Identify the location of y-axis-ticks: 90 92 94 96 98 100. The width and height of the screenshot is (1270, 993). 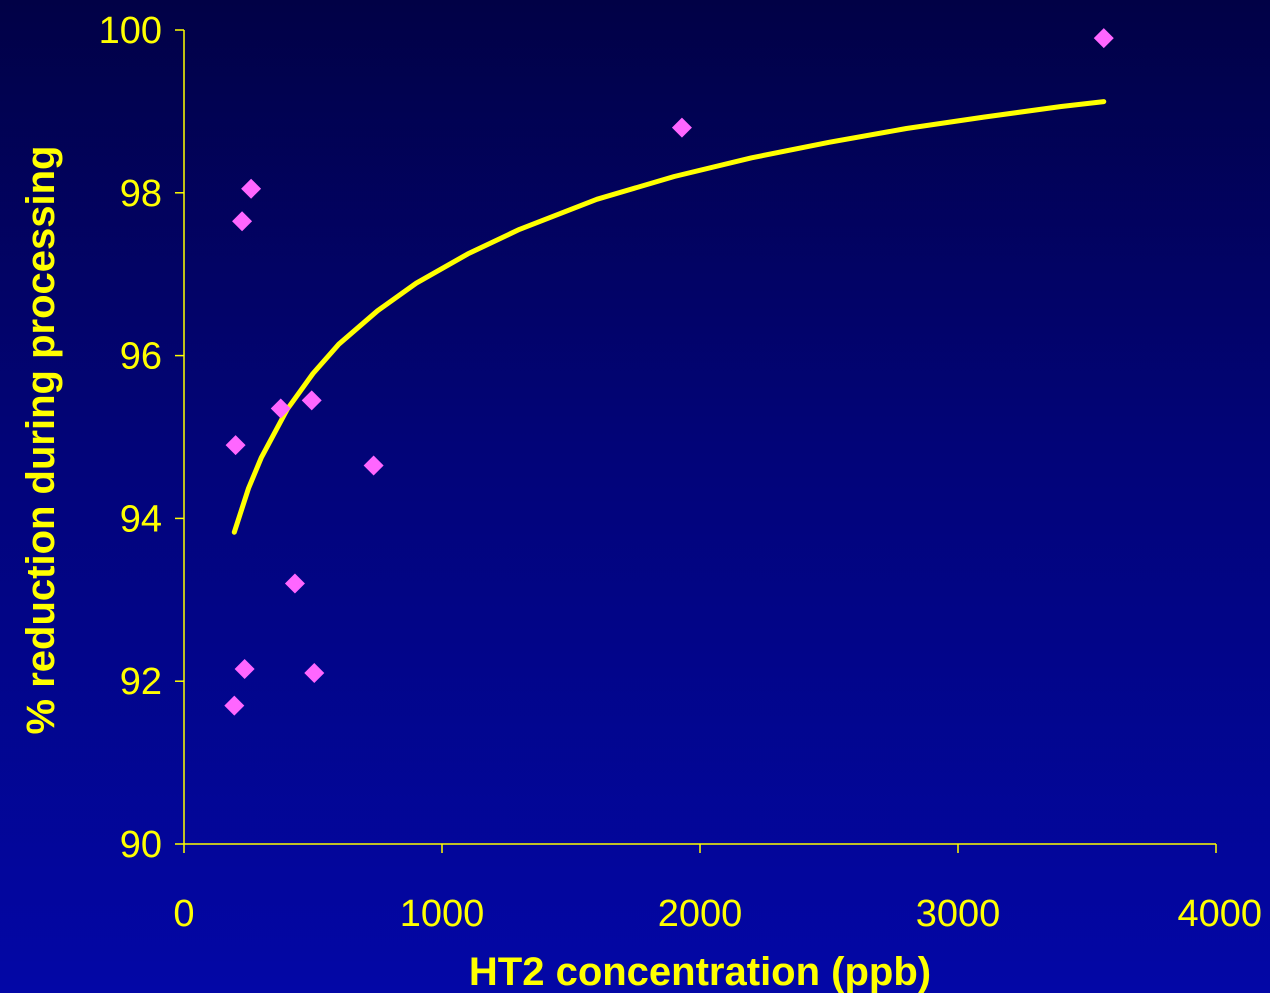
(141, 438).